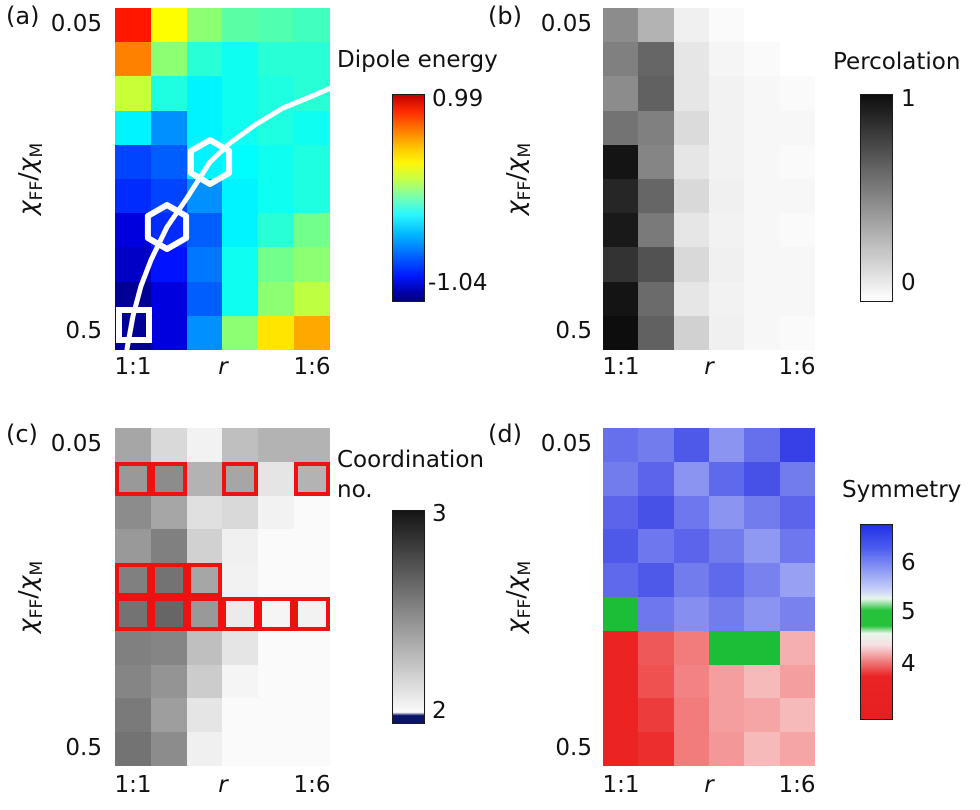 The image size is (980, 810). I want to click on y-axis-label-d: χFF/χM, so click(518, 597).